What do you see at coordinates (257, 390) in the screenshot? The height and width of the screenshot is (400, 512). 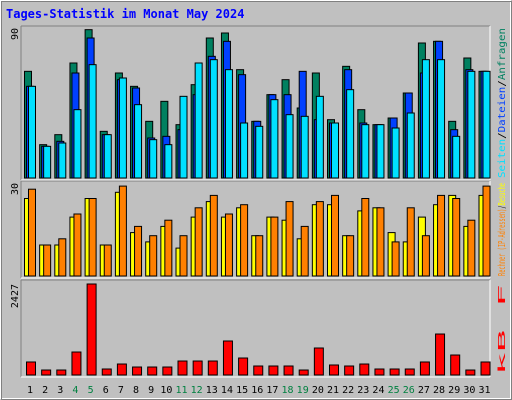 I see `x-tick-label: 16` at bounding box center [257, 390].